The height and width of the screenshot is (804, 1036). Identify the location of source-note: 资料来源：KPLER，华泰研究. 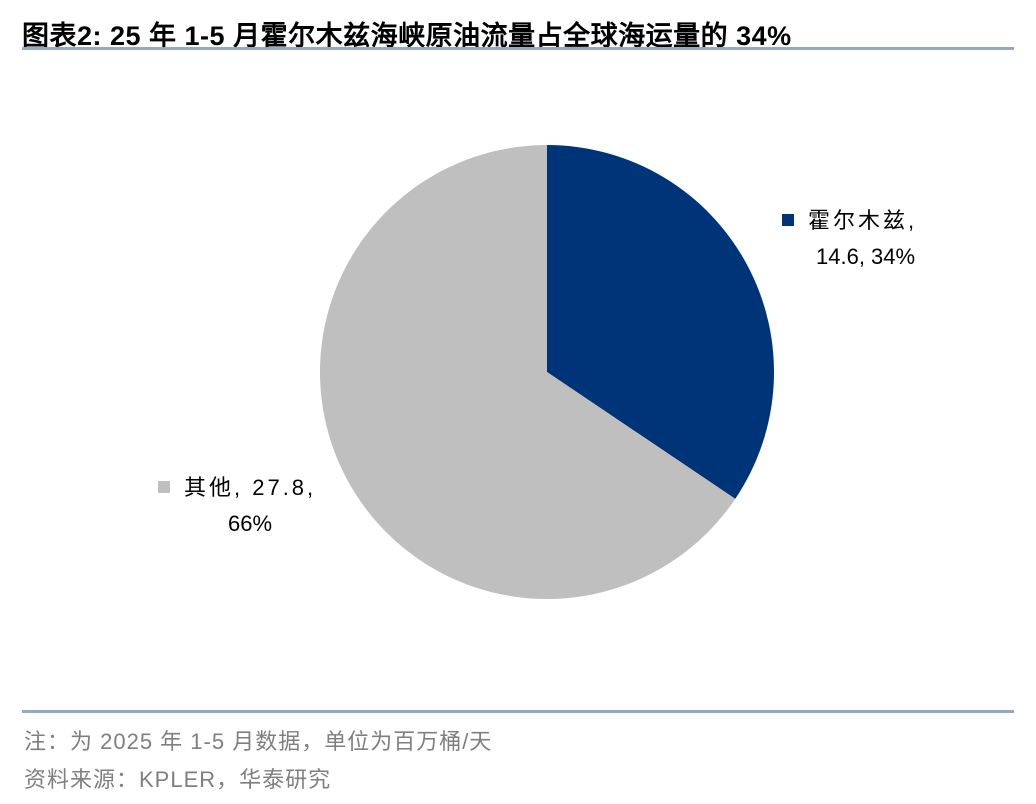
(178, 779).